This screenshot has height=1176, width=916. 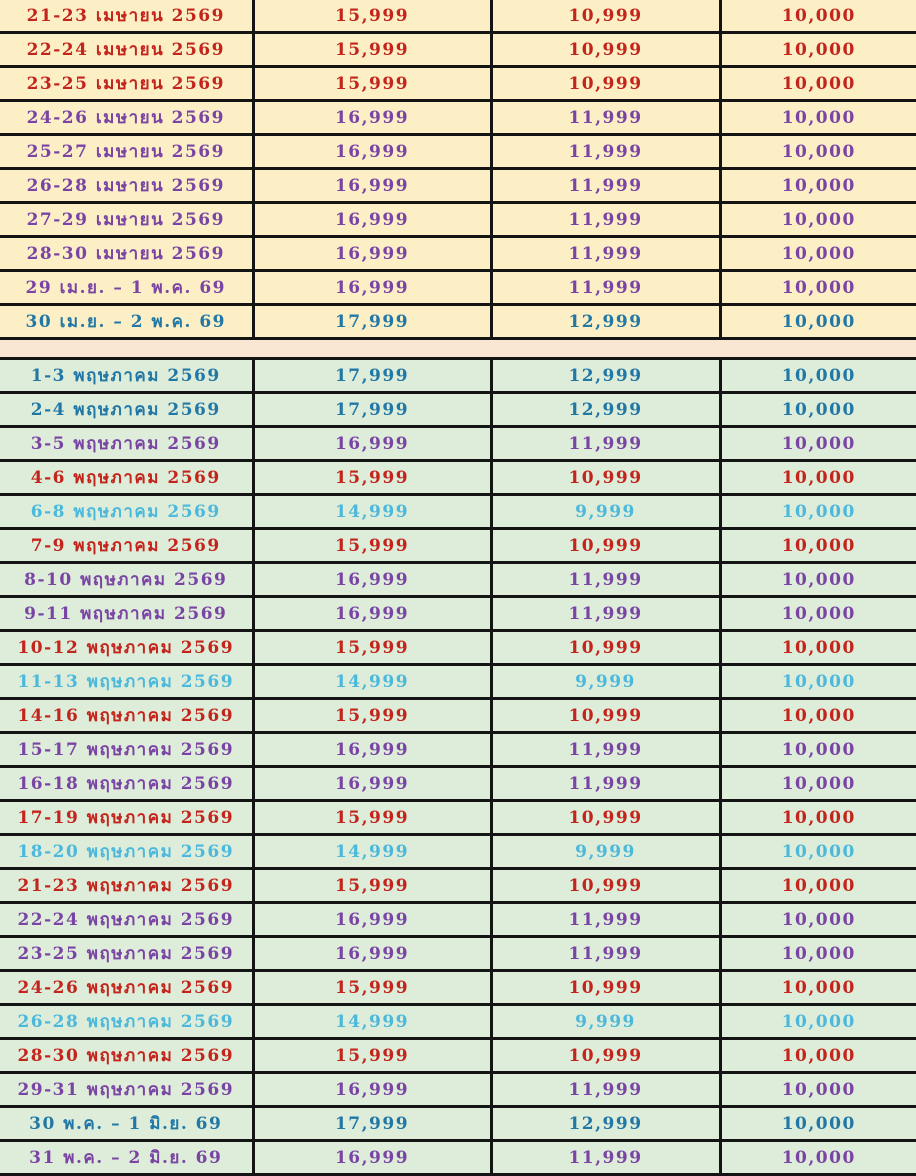 I want to click on table-row: 10-12 พฤษภาคม 2569 15,999 10,999 10,000, so click(x=458, y=648).